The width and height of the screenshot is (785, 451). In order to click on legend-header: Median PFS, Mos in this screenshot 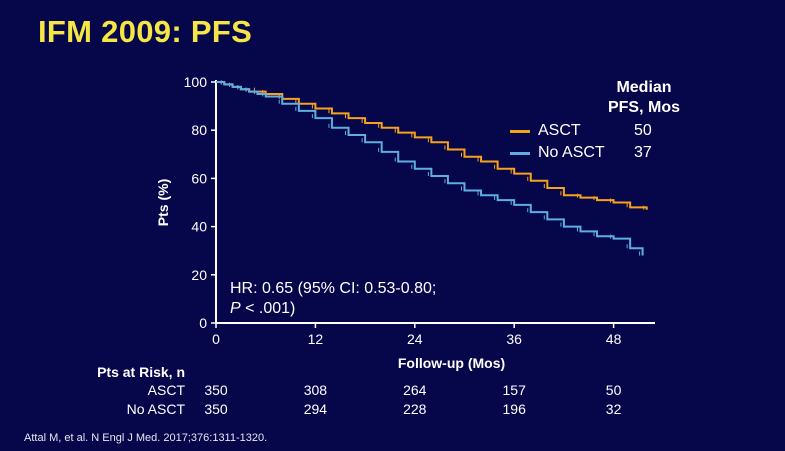, I will do `click(644, 98)`.